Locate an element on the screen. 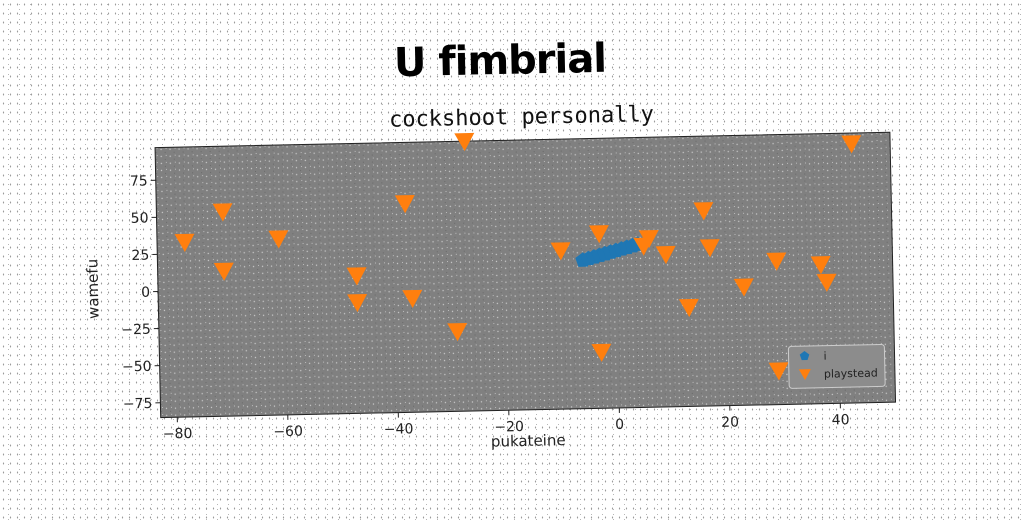 This screenshot has width=1024, height=523. x-tick-label: −20 is located at coordinates (509, 427).